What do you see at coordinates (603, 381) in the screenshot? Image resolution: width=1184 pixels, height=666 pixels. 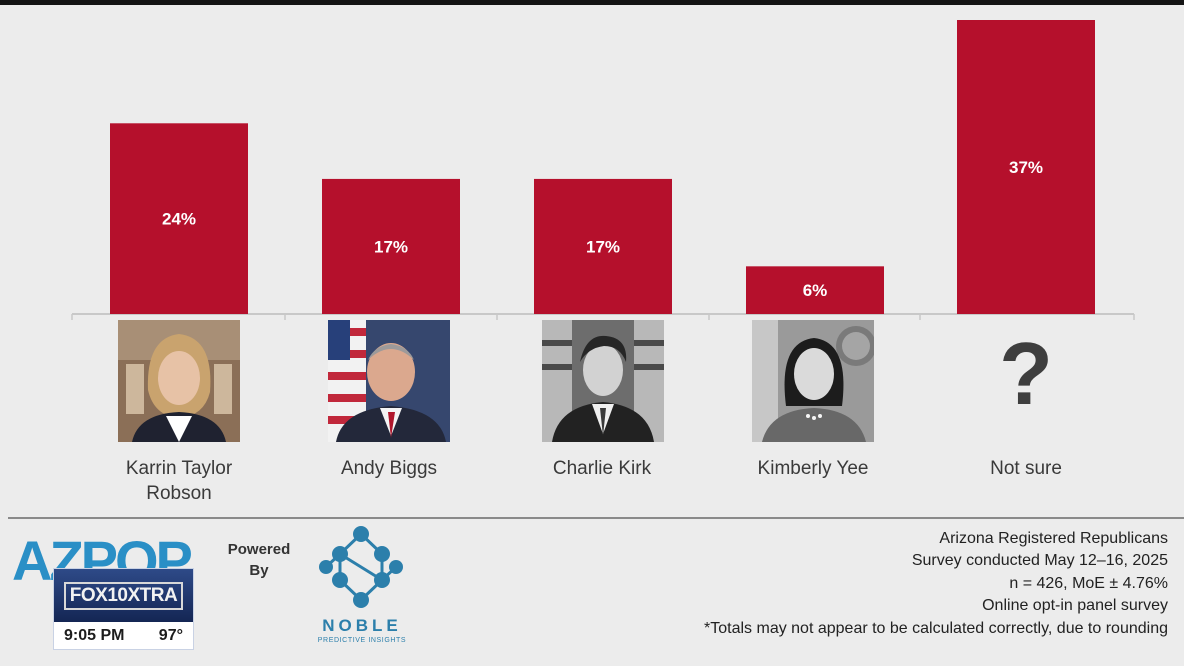 I see `photo-charlie-kirk` at bounding box center [603, 381].